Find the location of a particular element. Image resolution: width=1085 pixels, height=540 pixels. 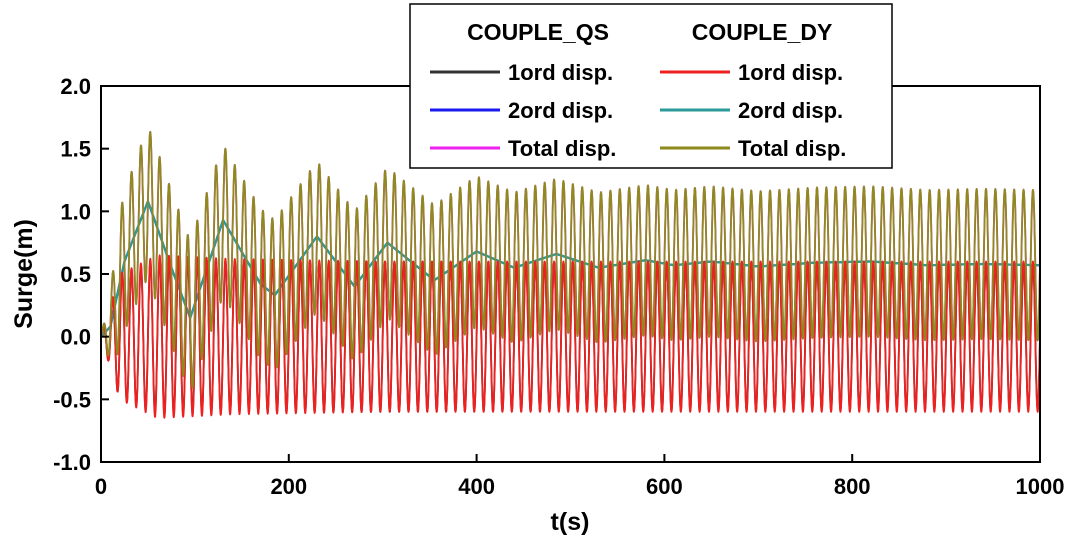

x-axis-title: t(s) is located at coordinates (570, 522).